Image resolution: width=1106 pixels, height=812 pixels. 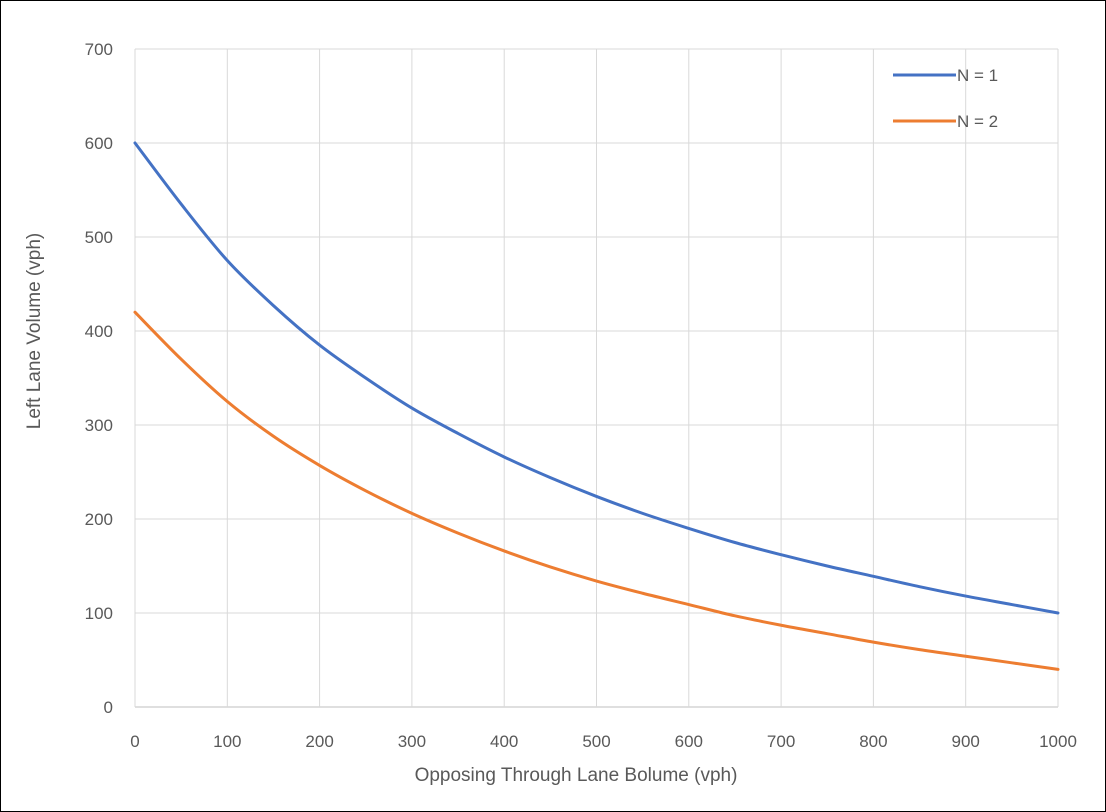 I want to click on x-tick-labels: 0 100 200 300 400 500 600 700 800 900 1000, so click(x=603, y=741).